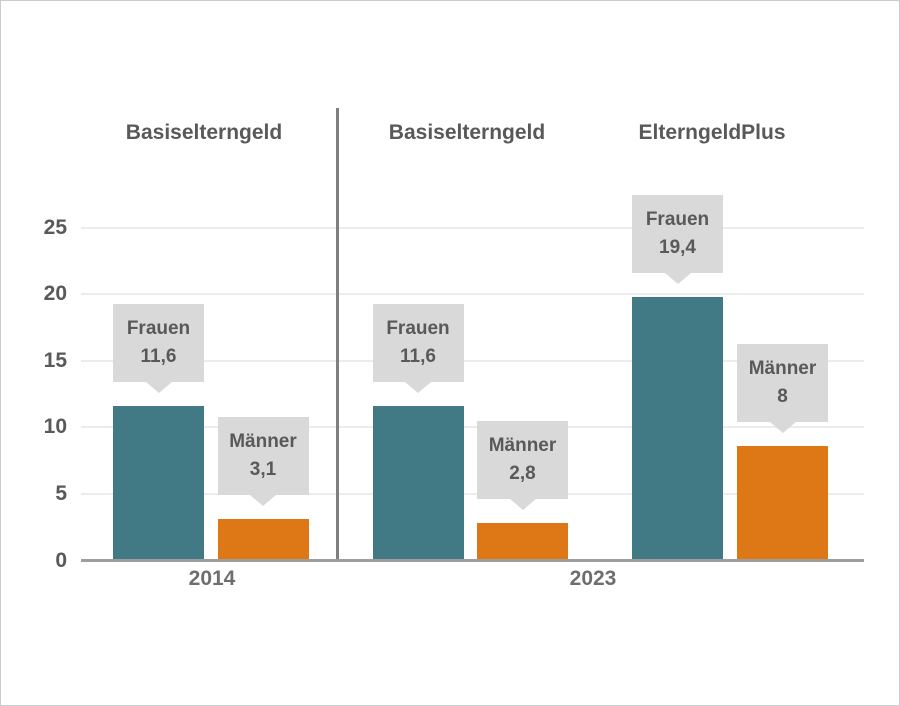 This screenshot has width=900, height=706. What do you see at coordinates (522, 474) in the screenshot?
I see `callout-value: 2,8` at bounding box center [522, 474].